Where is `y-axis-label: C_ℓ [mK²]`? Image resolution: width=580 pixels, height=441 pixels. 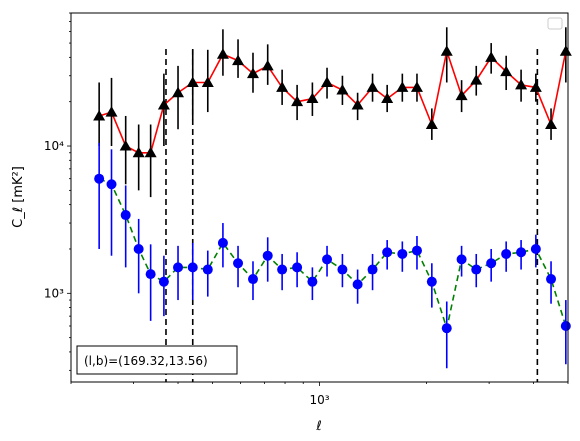
y-axis-label: C_ℓ [mK²] is located at coordinates (18, 197).